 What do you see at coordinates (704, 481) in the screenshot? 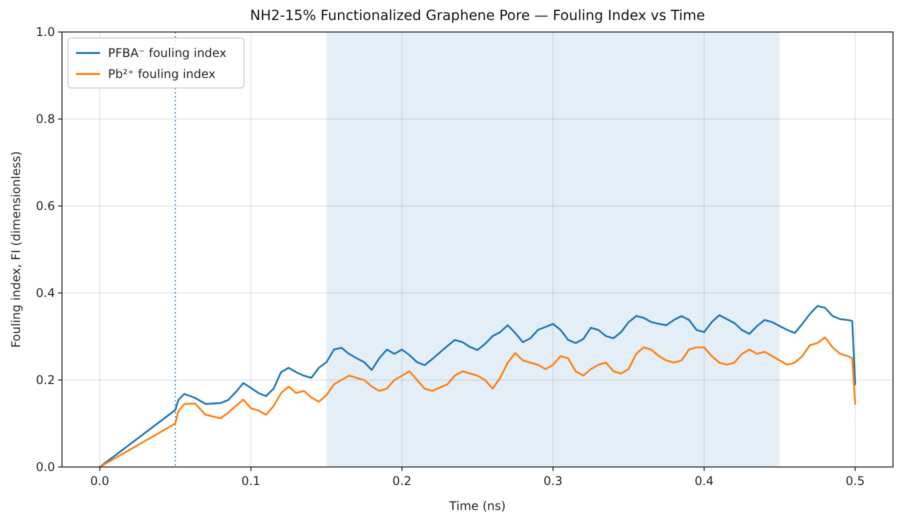
I see `x-tick-label: 0.4` at bounding box center [704, 481].